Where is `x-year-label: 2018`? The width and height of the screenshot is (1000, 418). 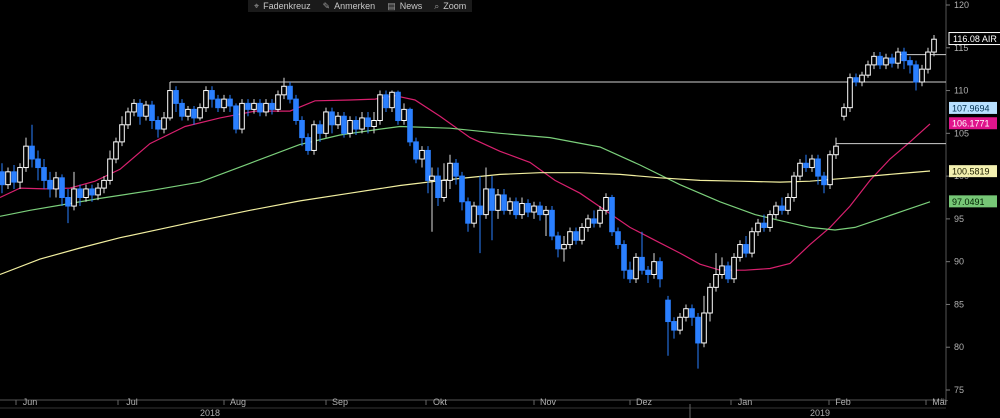
x-year-label: 2018 is located at coordinates (210, 413).